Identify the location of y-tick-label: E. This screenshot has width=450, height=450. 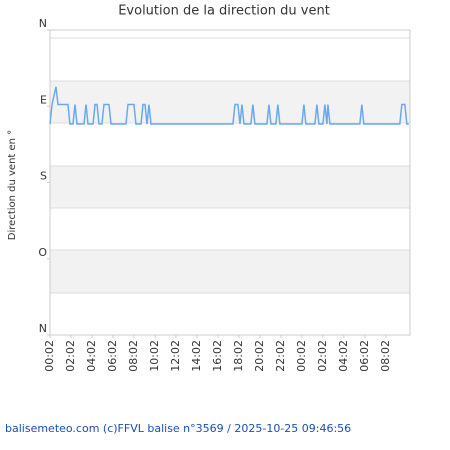
(43, 99).